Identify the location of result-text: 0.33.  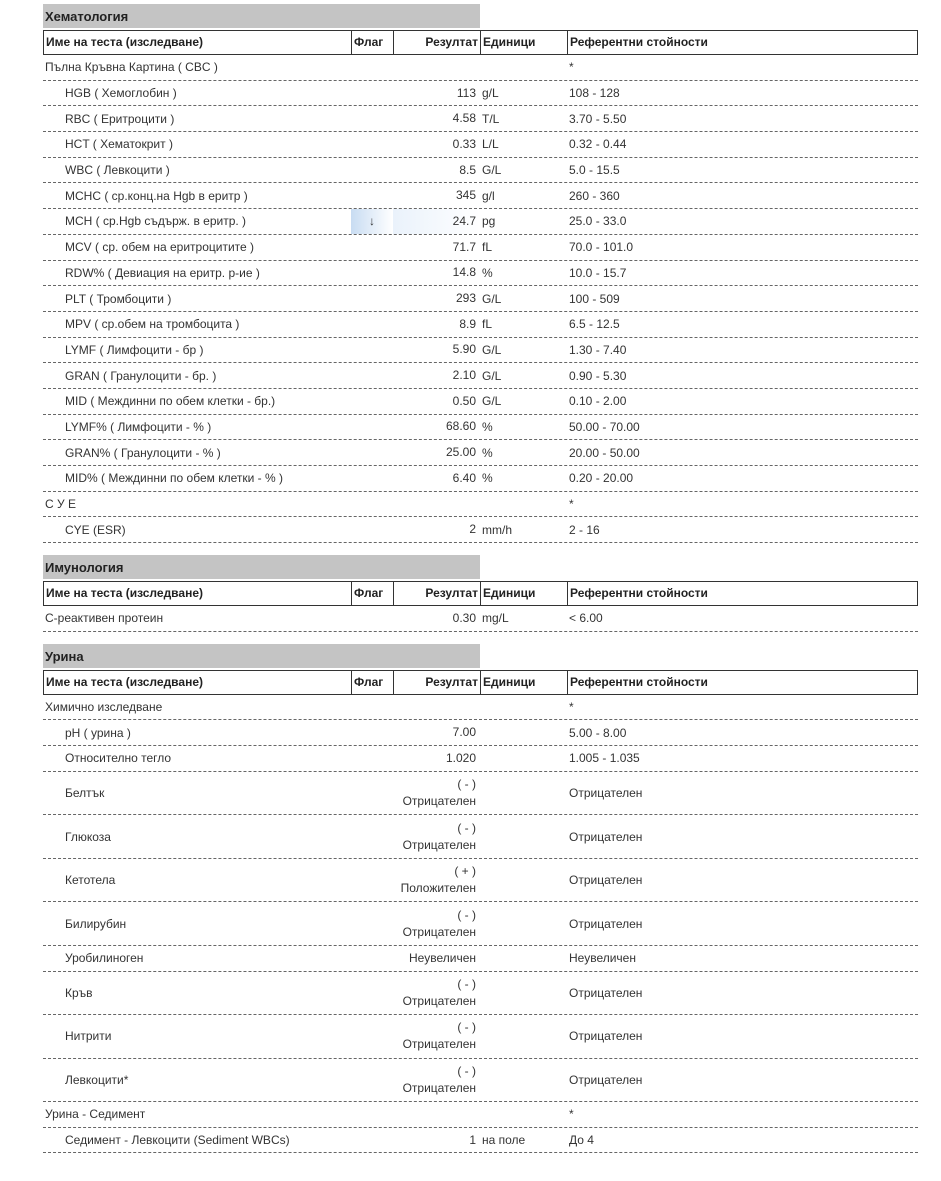
(464, 143).